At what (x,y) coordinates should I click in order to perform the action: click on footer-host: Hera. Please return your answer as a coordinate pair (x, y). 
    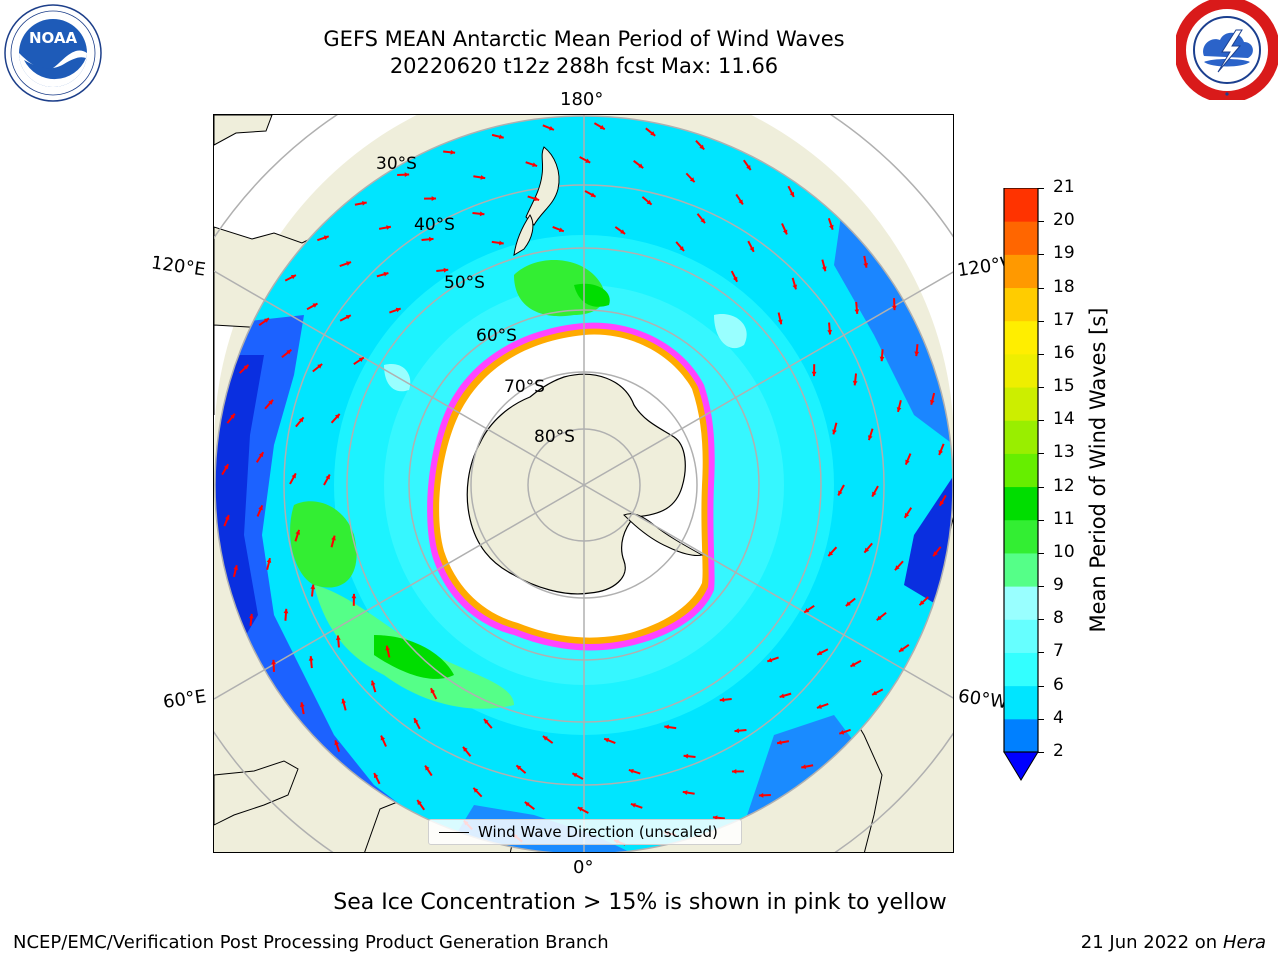
    Looking at the image, I should click on (1244, 942).